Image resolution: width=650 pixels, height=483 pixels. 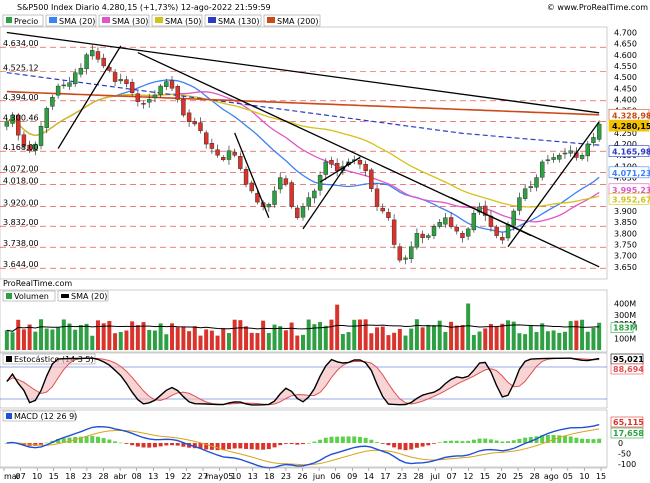 I want to click on price-tick-label: 4.500, so click(x=625, y=77).